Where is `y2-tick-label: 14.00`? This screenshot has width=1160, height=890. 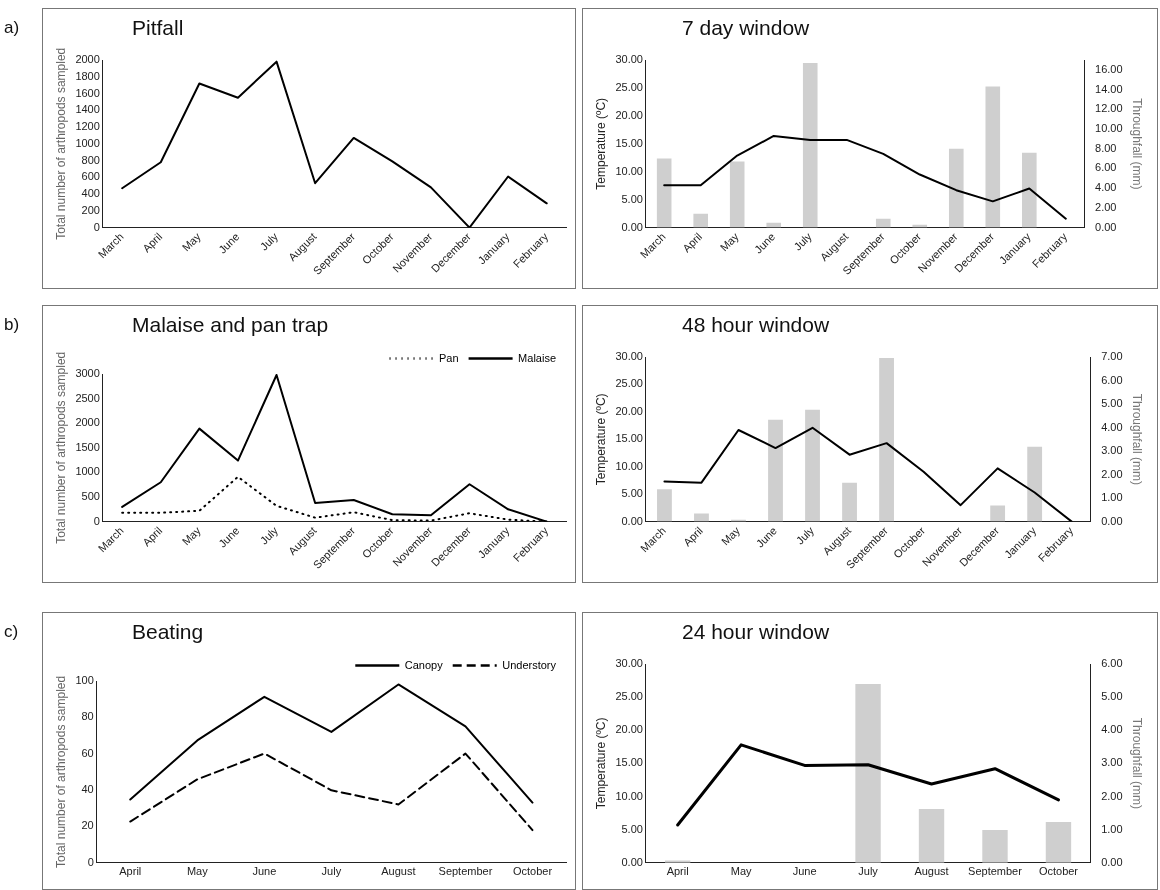
y2-tick-label: 14.00 is located at coordinates (1109, 88).